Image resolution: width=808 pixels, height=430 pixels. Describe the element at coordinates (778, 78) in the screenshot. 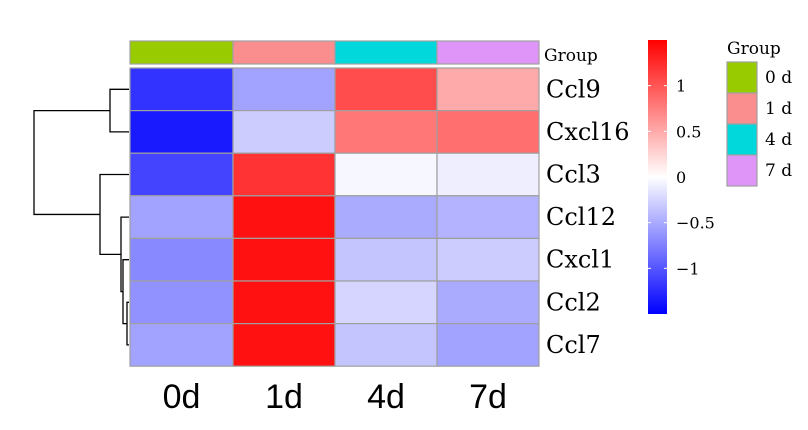

I see `legend-label: 0 d` at that location.